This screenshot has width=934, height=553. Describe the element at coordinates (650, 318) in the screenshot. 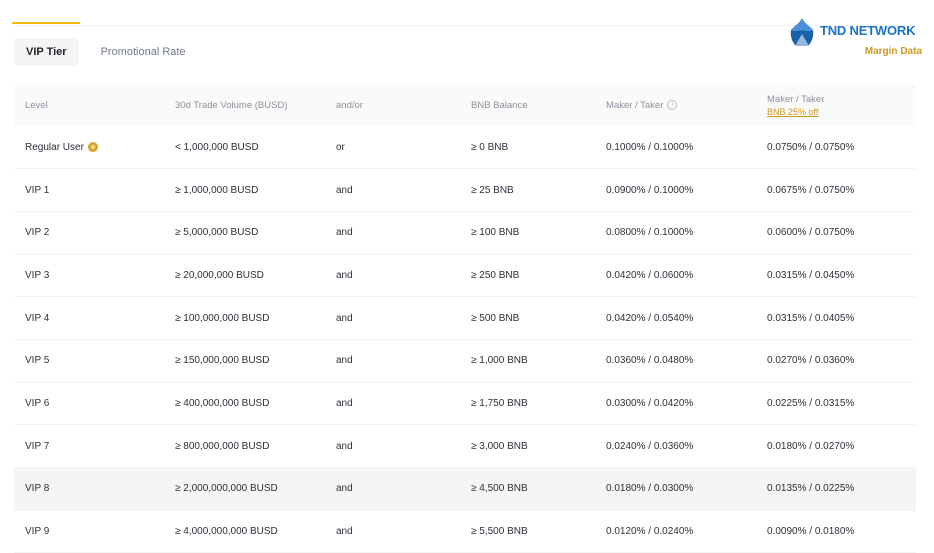

I see `cell-maker-taker-text: 0.0420% / 0.0540%` at that location.